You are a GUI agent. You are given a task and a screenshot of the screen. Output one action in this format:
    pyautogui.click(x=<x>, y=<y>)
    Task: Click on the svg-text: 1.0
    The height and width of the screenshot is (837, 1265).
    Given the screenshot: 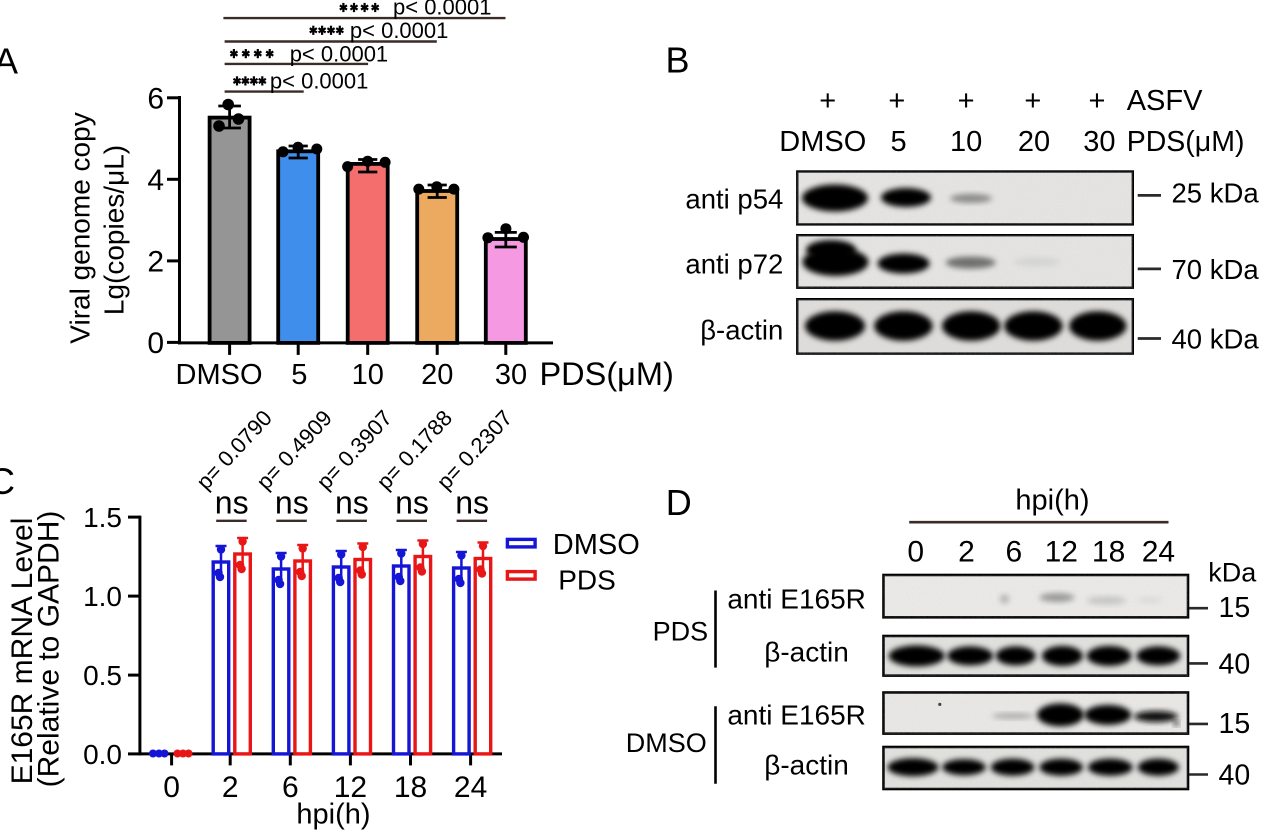 What is the action you would take?
    pyautogui.click(x=102, y=596)
    